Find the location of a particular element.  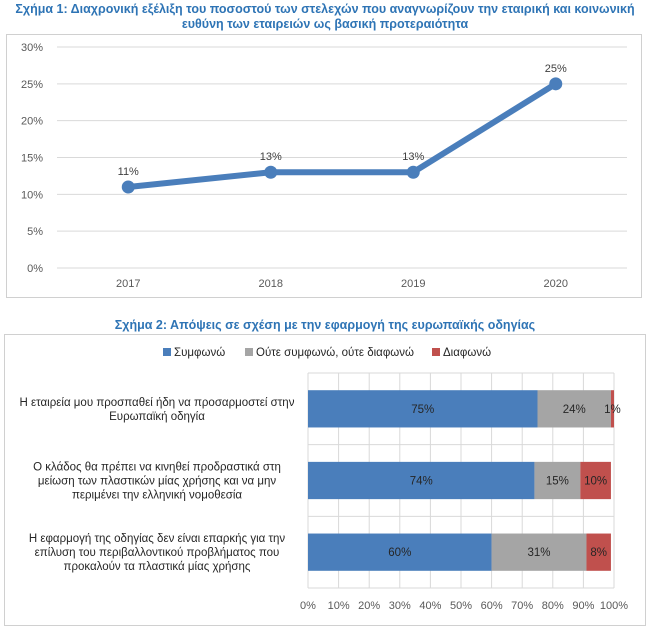

x-tick-label: 80% is located at coordinates (553, 606).